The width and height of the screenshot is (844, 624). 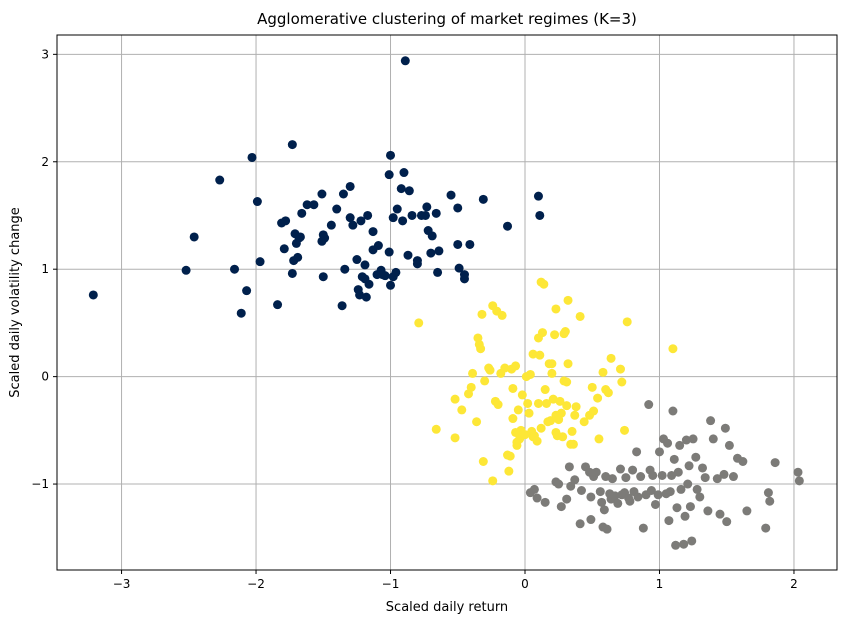 I want to click on y-tick-label: 0, so click(x=45, y=377).